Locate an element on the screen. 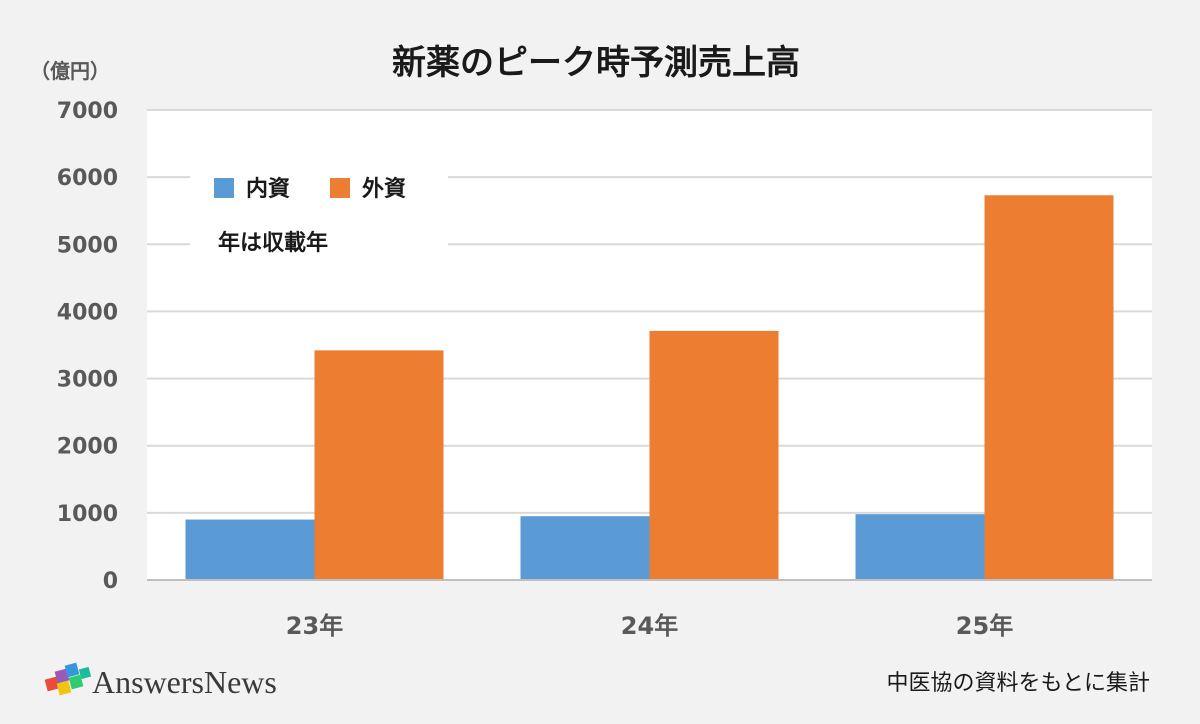 This screenshot has width=1200, height=724. x-axis: 23年 24年 25年 is located at coordinates (649, 626).